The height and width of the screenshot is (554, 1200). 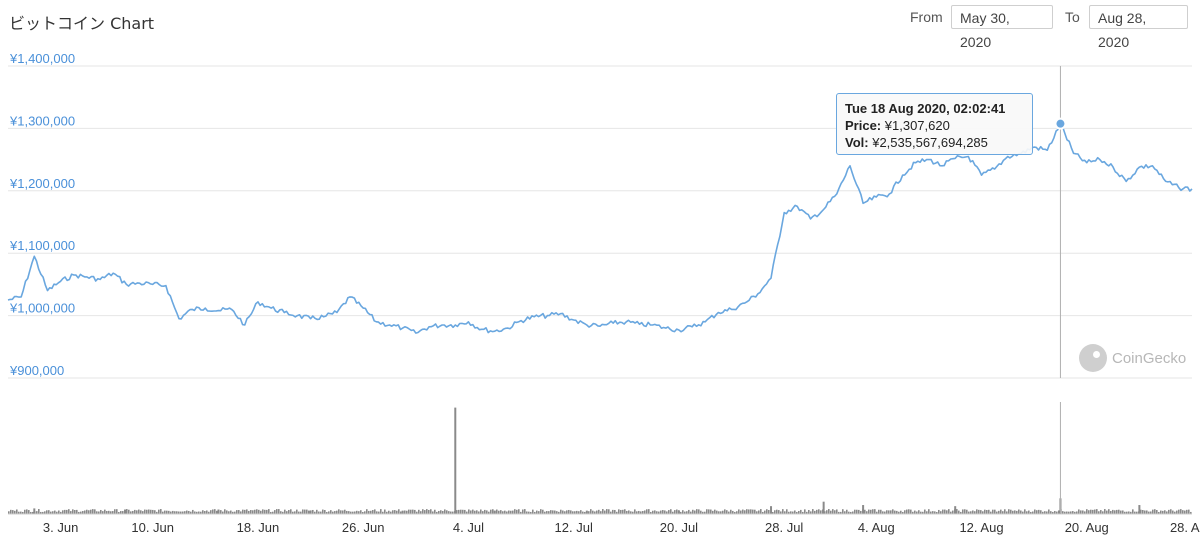 I want to click on watermark-text: CoinGecko, so click(x=1149, y=358).